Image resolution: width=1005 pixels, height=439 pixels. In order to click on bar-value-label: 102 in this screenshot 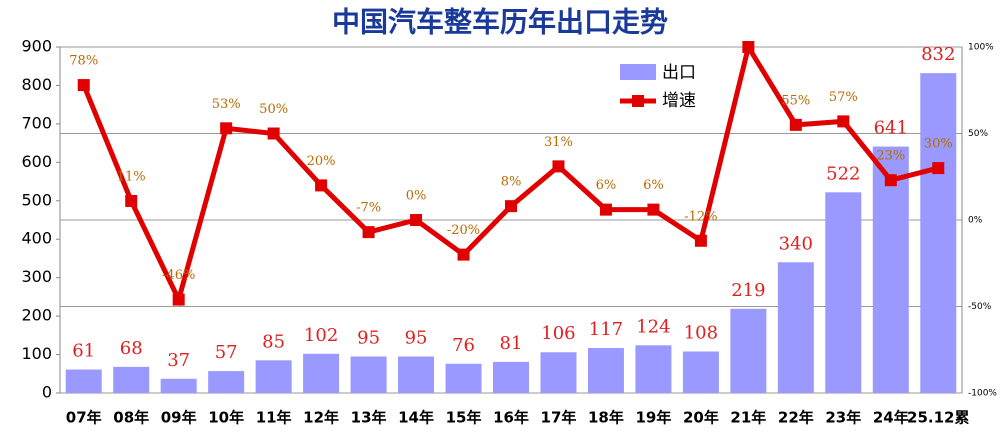, I will do `click(321, 335)`.